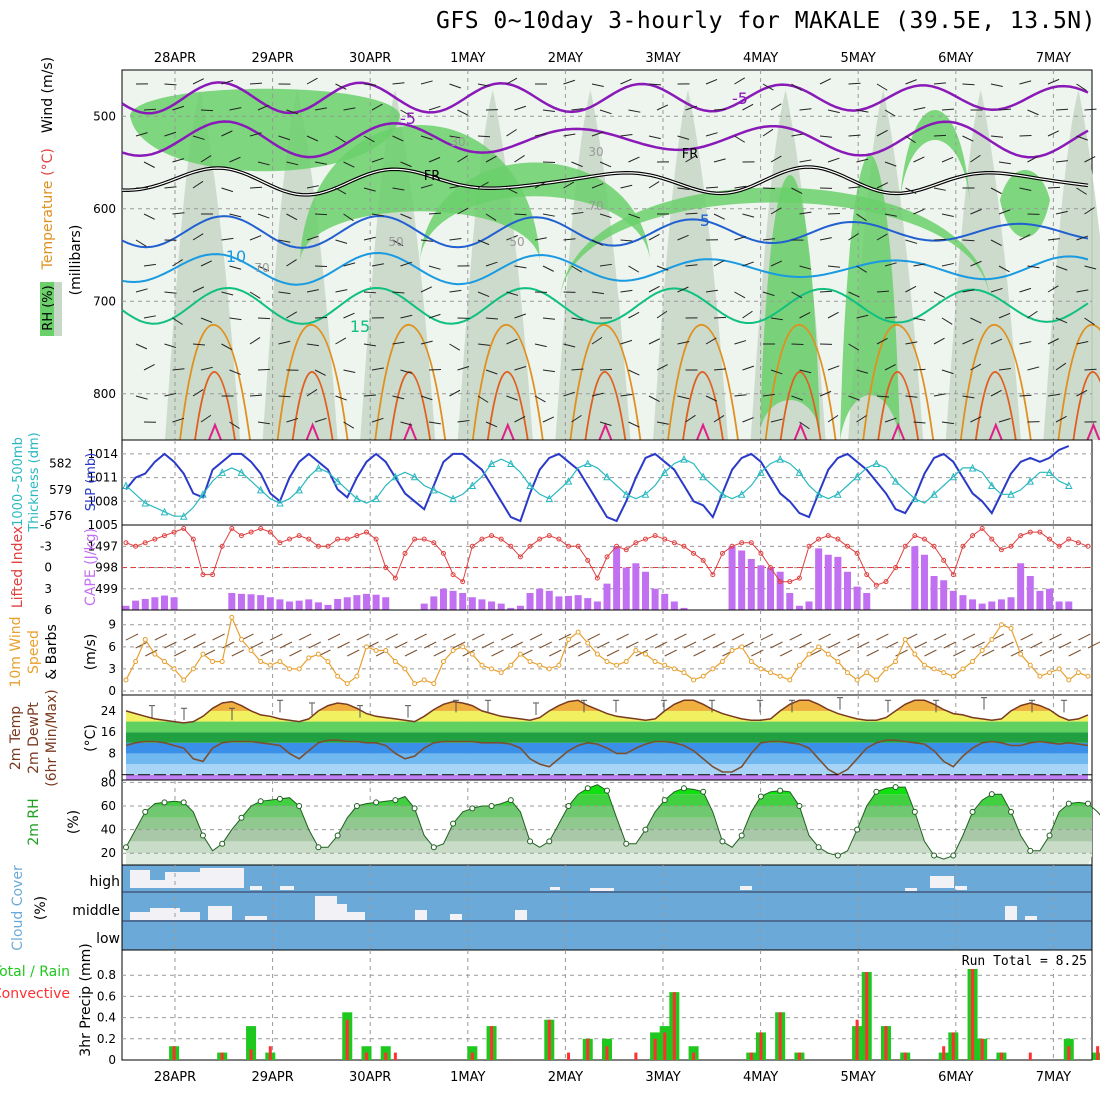  I want to click on isotherm-label-11: 70, so click(595, 206).